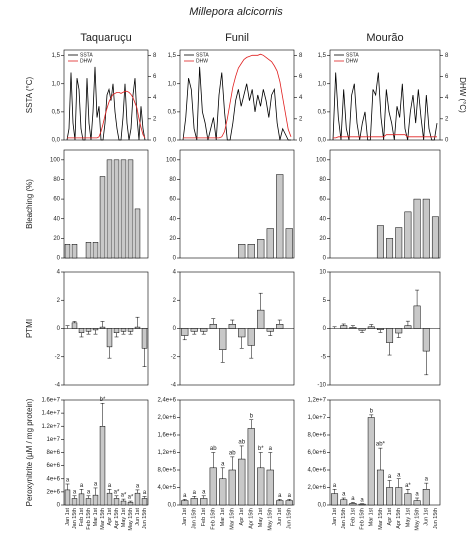 The image size is (471, 550). What do you see at coordinates (172, 200) in the screenshot?
I see `y-tick-label: 60` at bounding box center [172, 200].